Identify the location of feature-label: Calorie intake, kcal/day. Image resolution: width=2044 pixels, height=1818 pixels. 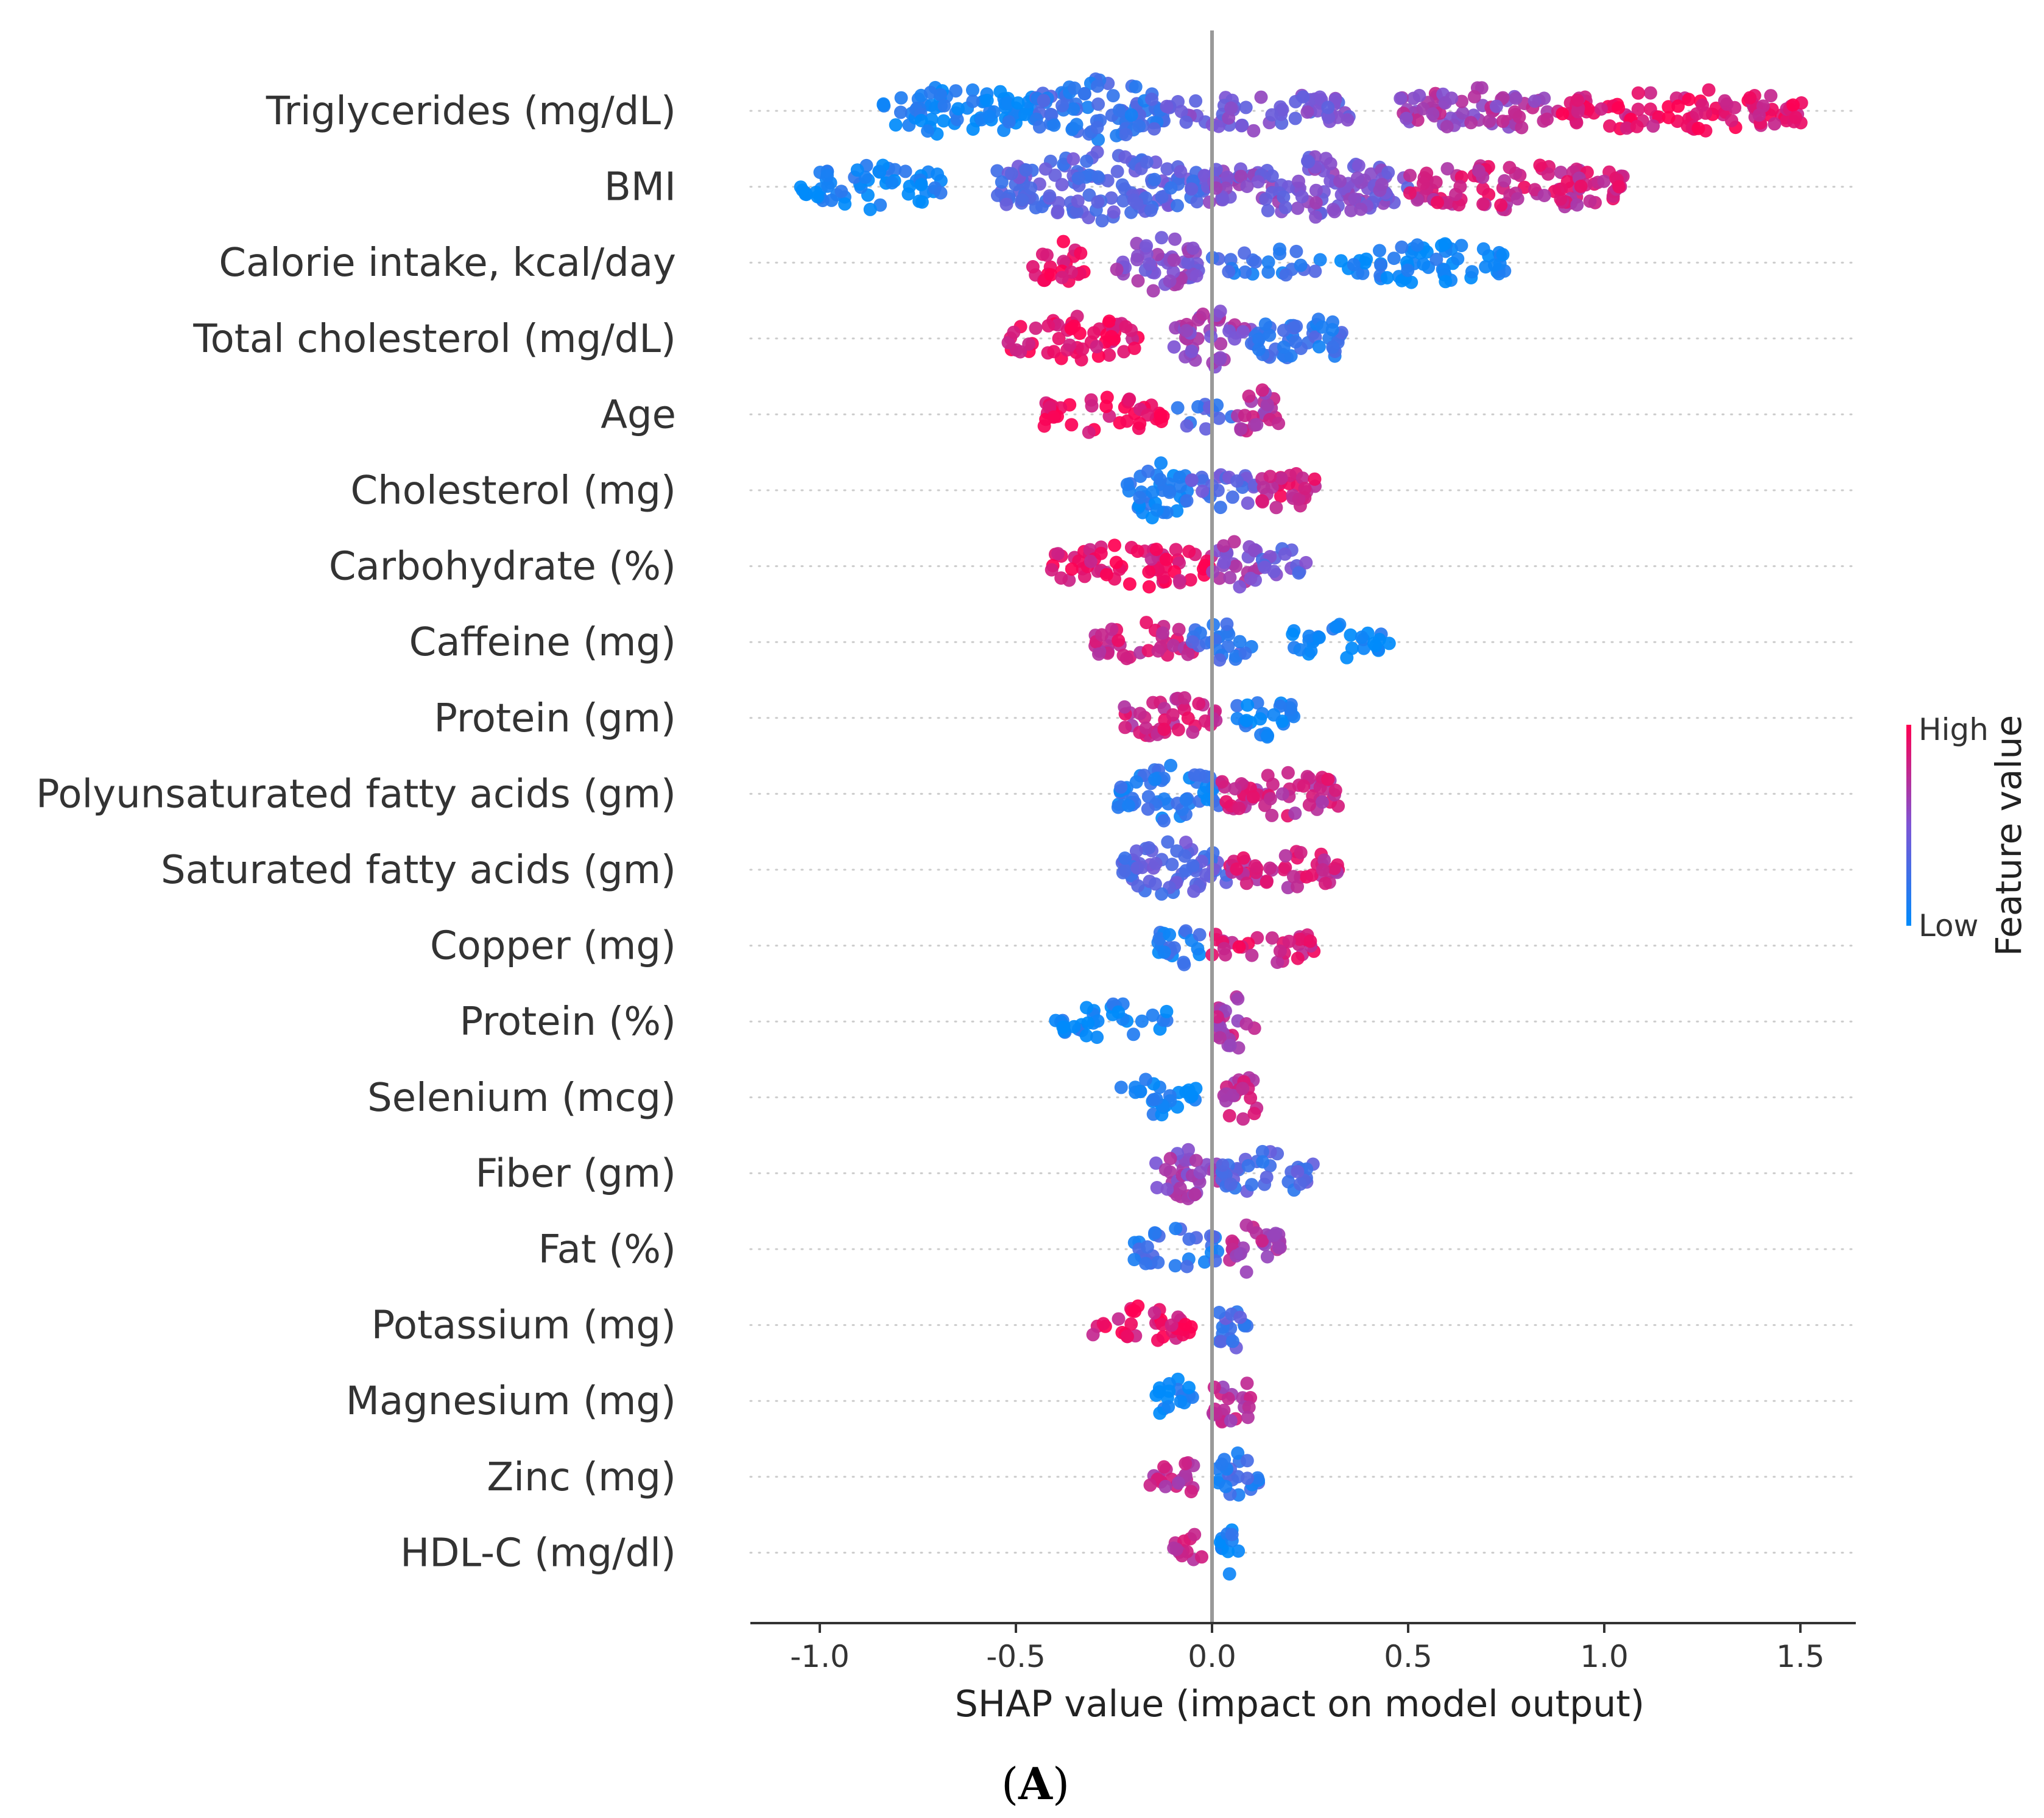
(447, 263).